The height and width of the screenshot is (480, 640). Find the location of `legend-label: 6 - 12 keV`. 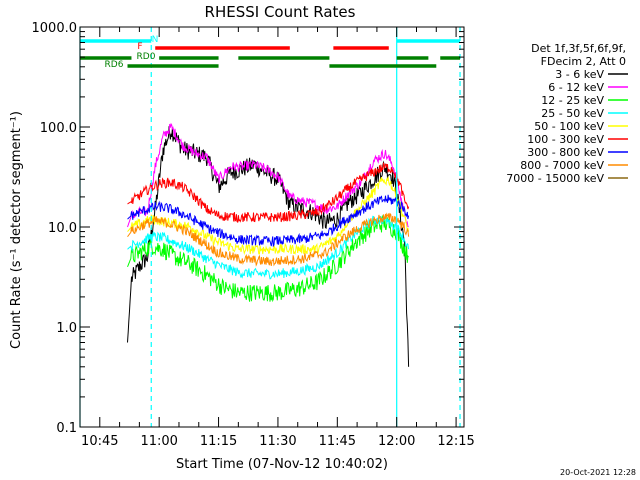

legend-label: 6 - 12 keV is located at coordinates (576, 87).